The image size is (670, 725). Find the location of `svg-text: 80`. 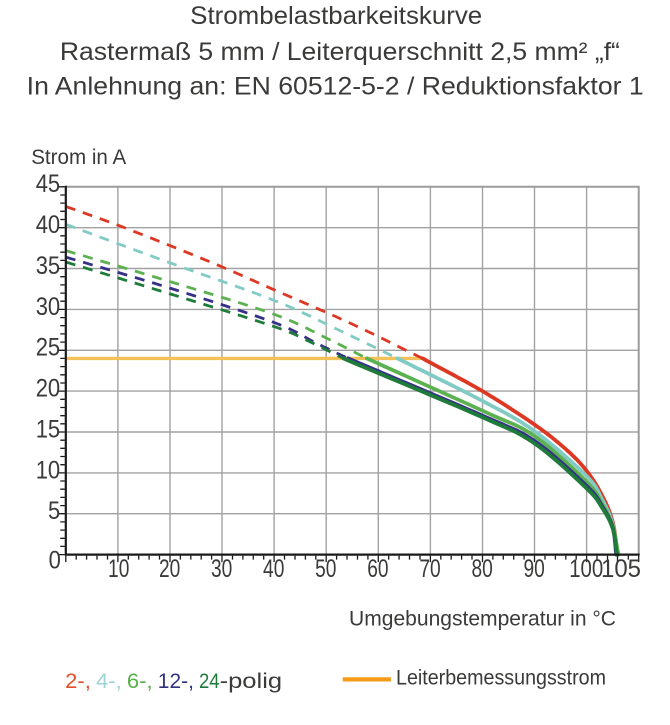

svg-text: 80 is located at coordinates (481, 569).